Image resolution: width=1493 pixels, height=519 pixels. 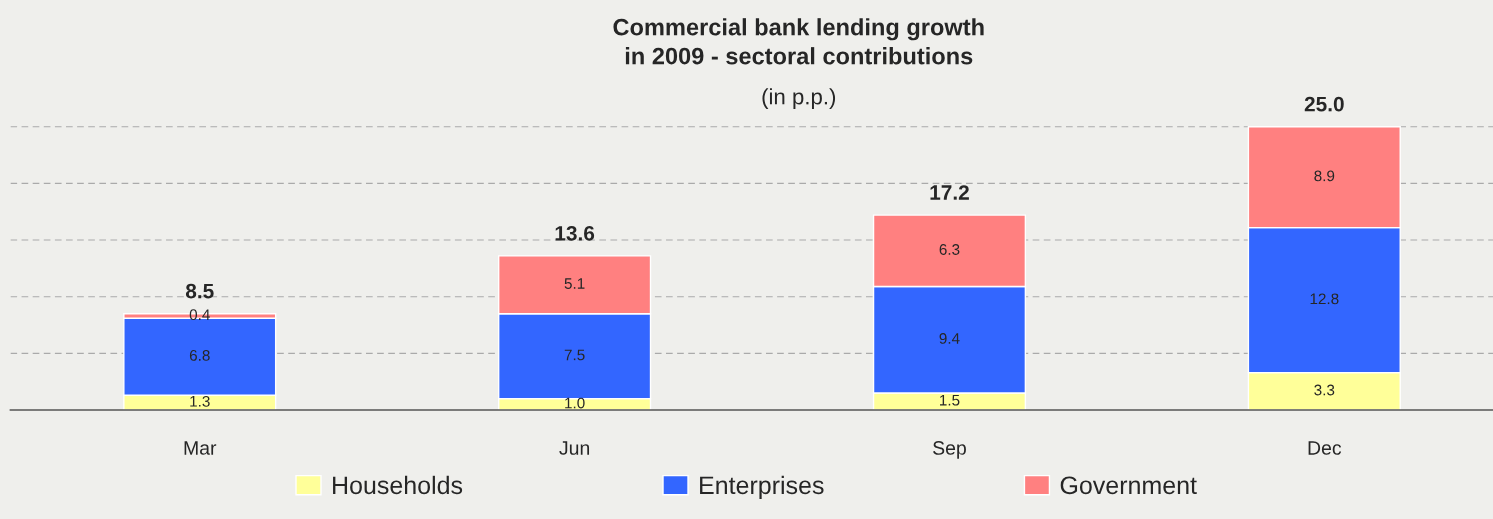 I want to click on x-tick-label: Dec, so click(x=1325, y=448).